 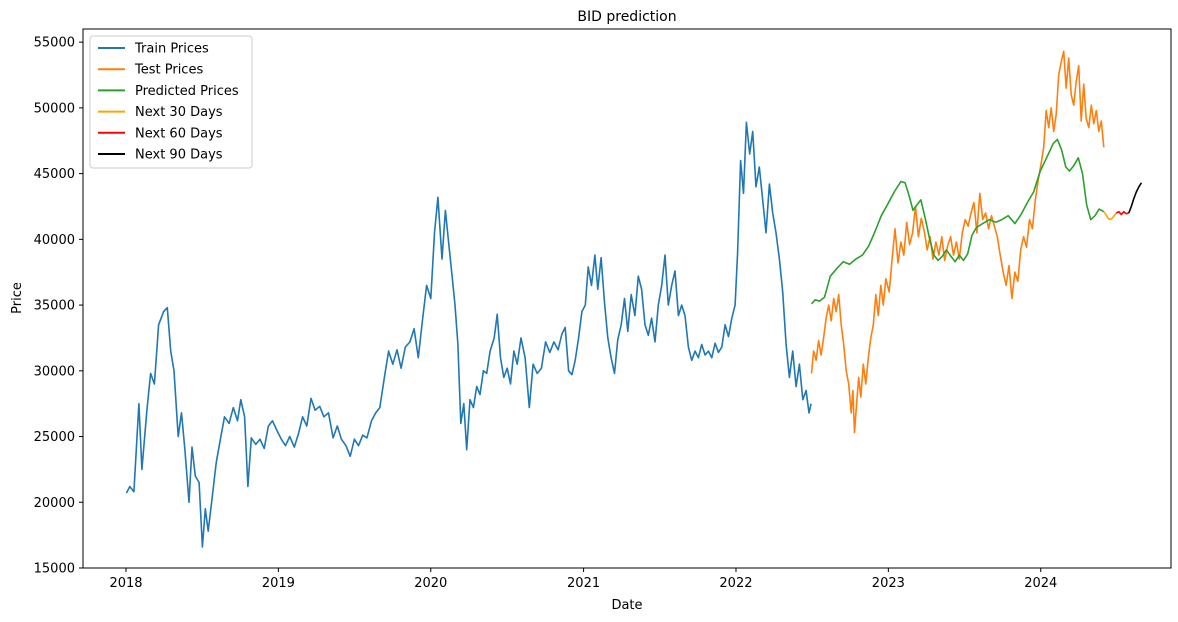 What do you see at coordinates (735, 583) in the screenshot?
I see `x-tick-label-4: 2022` at bounding box center [735, 583].